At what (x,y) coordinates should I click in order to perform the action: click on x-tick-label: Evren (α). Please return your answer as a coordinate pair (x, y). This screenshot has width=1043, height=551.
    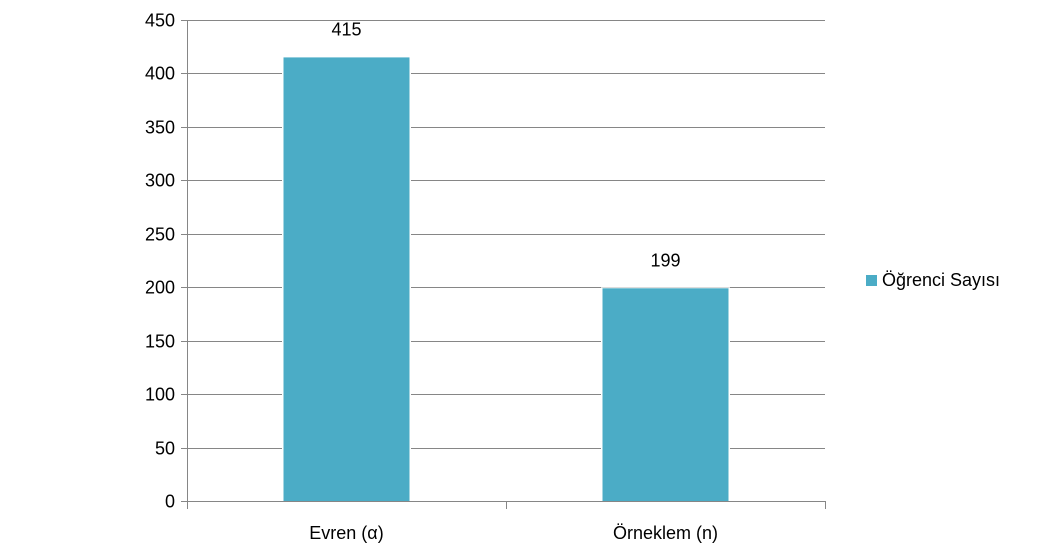
    Looking at the image, I should click on (346, 533).